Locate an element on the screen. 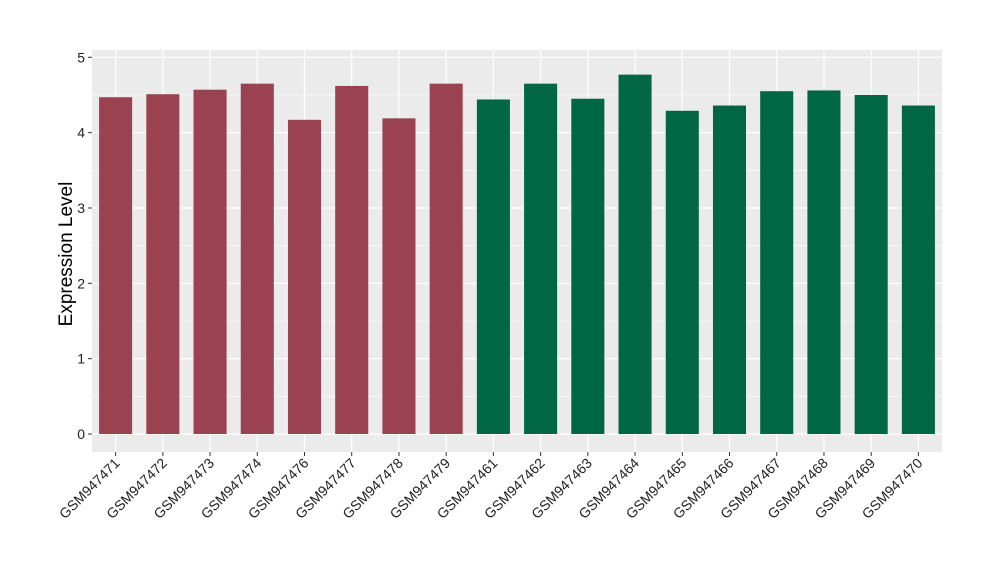 This screenshot has height=585, width=1000. y-axis-title: Expression Level is located at coordinates (66, 254).